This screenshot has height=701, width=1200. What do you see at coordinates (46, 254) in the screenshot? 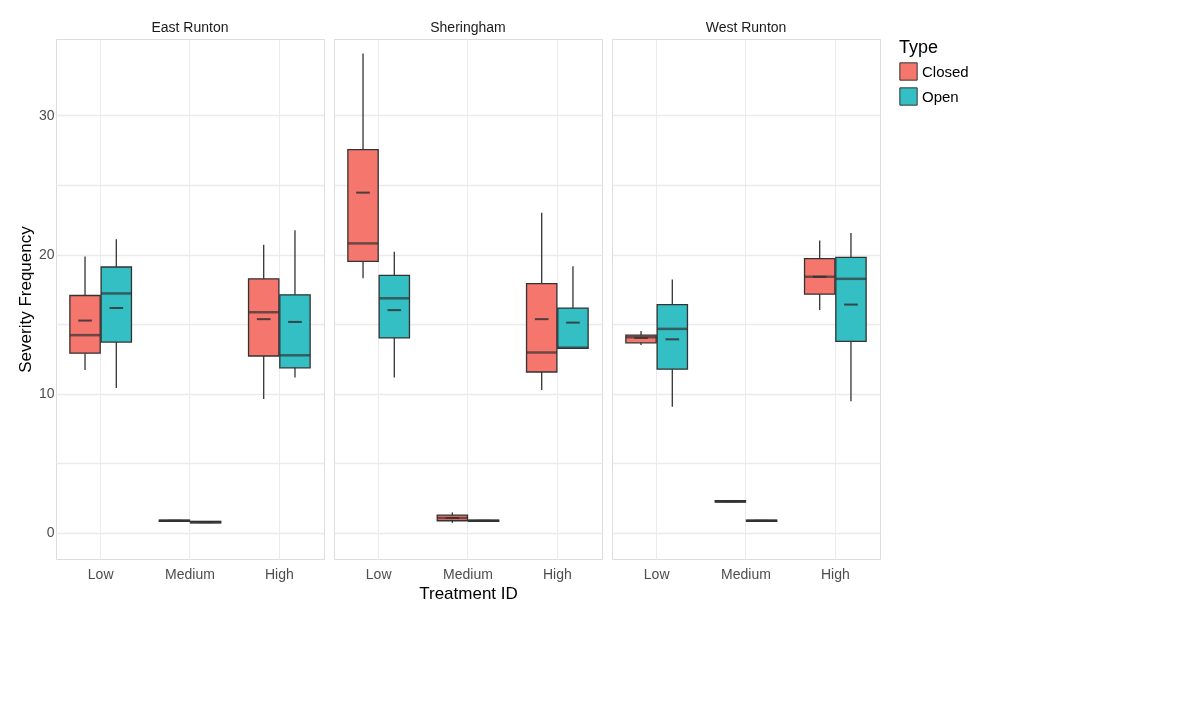
I see `y-tick-label: 20` at bounding box center [46, 254].